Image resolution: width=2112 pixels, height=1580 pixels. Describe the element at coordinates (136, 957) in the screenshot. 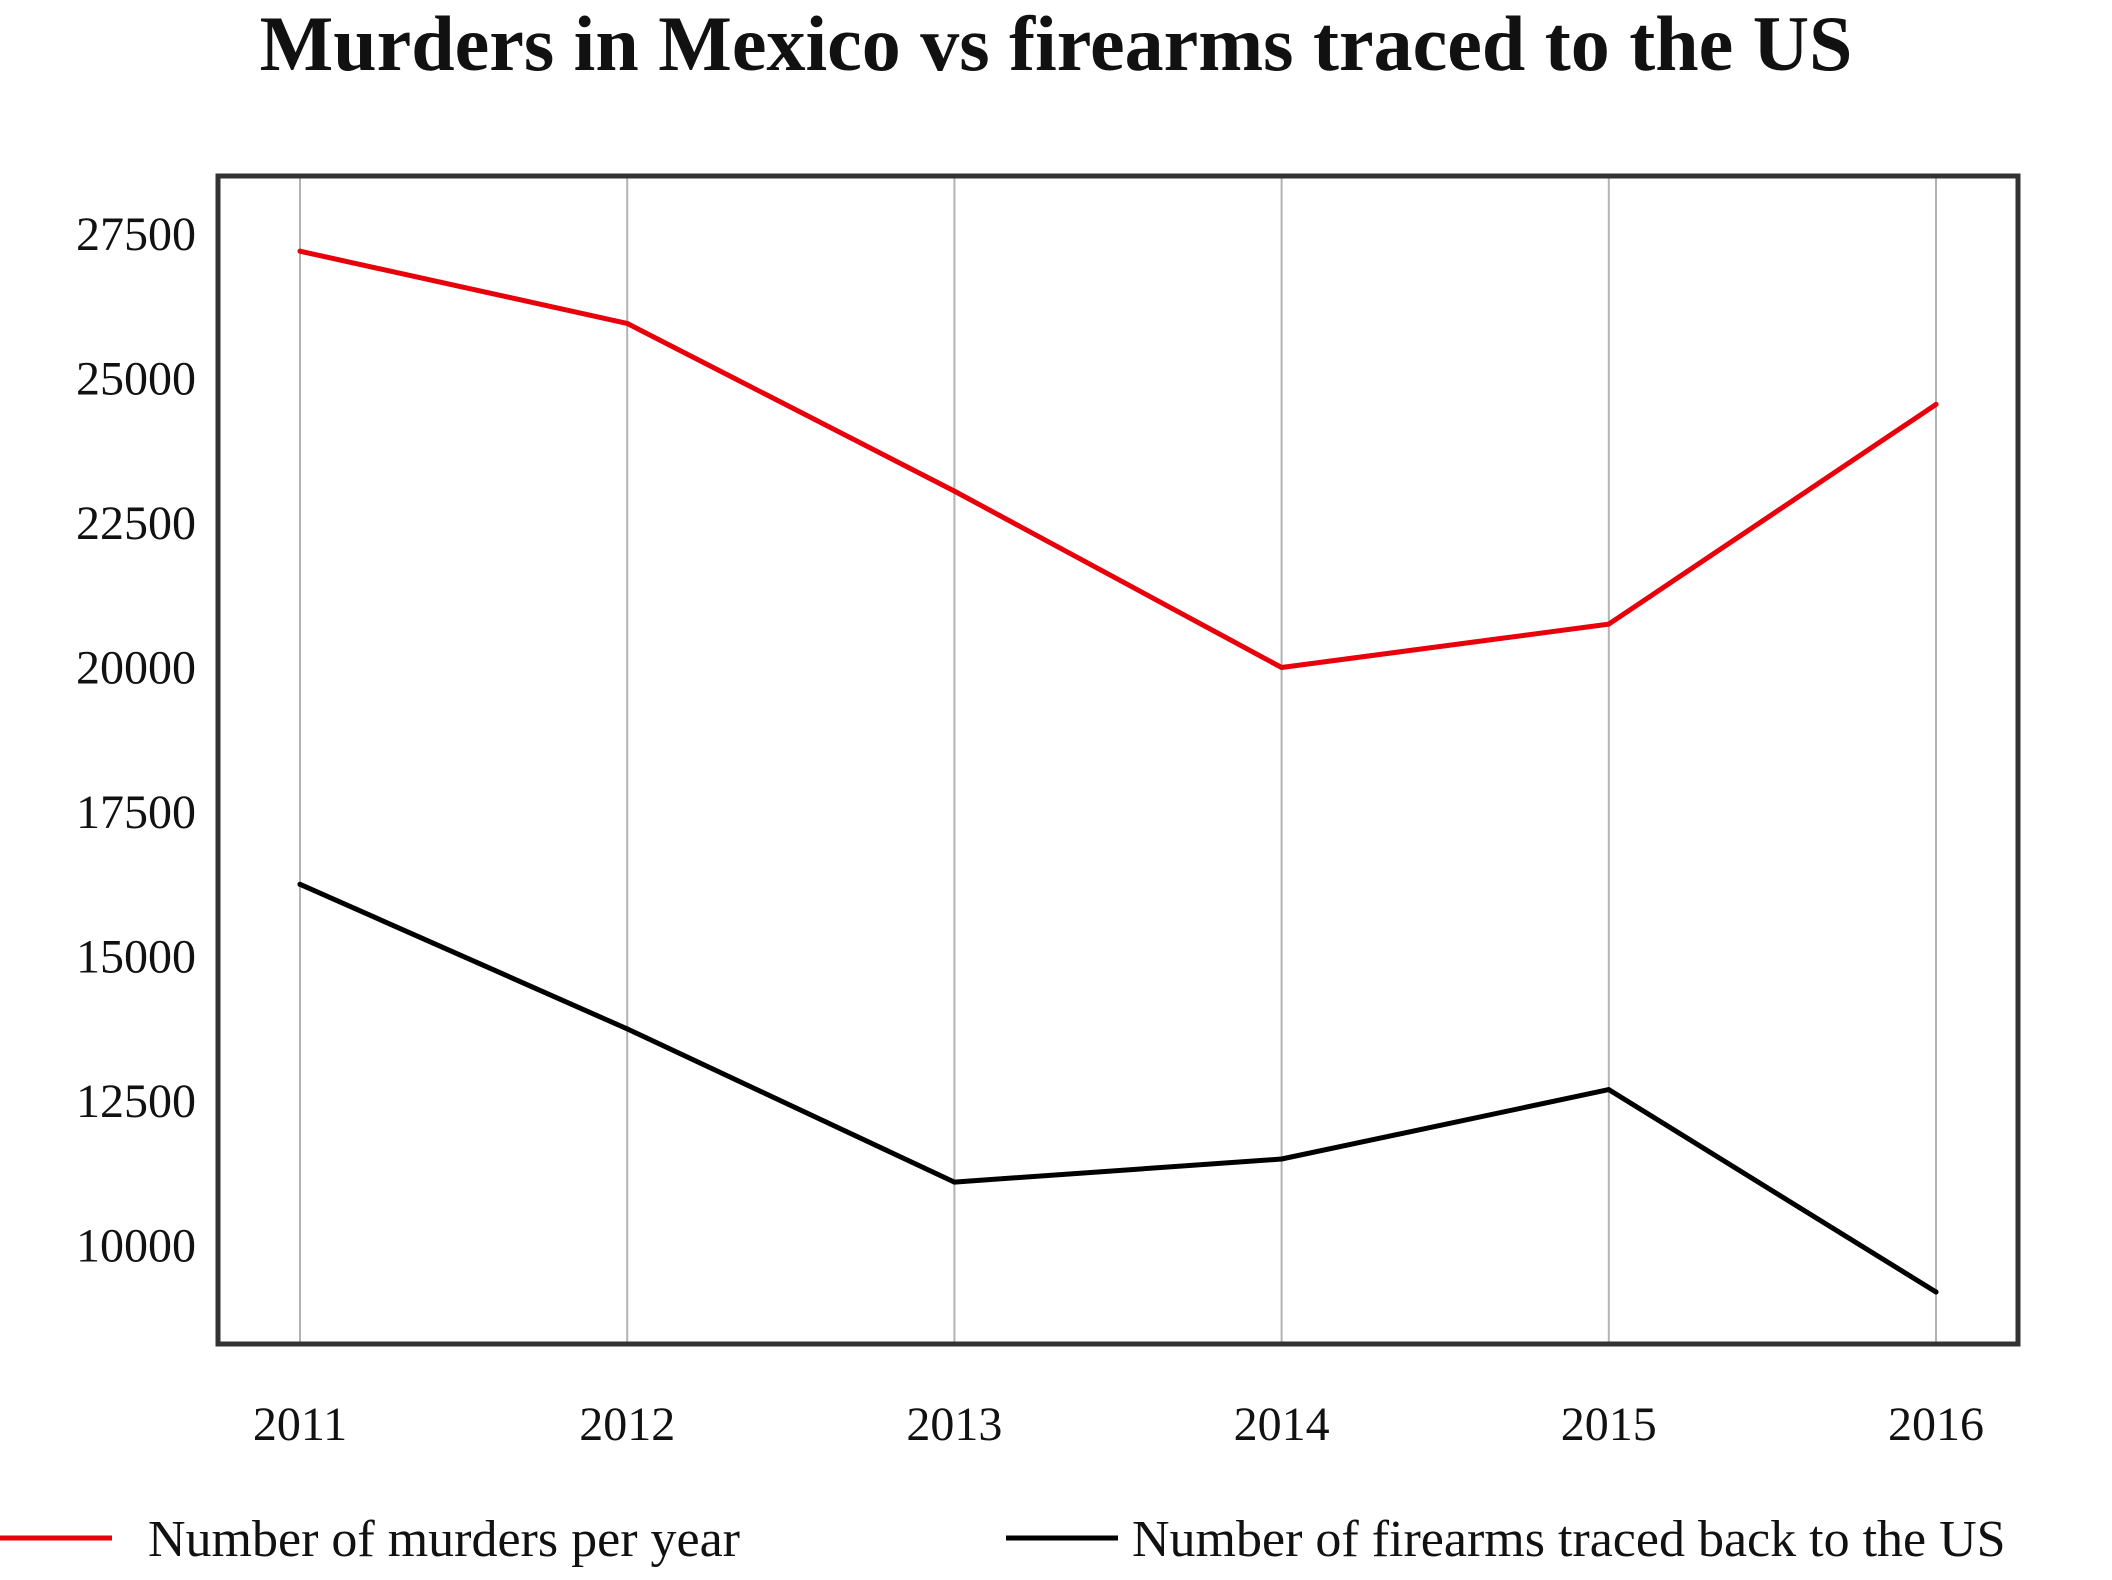

I see `y-tick-label-15000: 15000` at that location.